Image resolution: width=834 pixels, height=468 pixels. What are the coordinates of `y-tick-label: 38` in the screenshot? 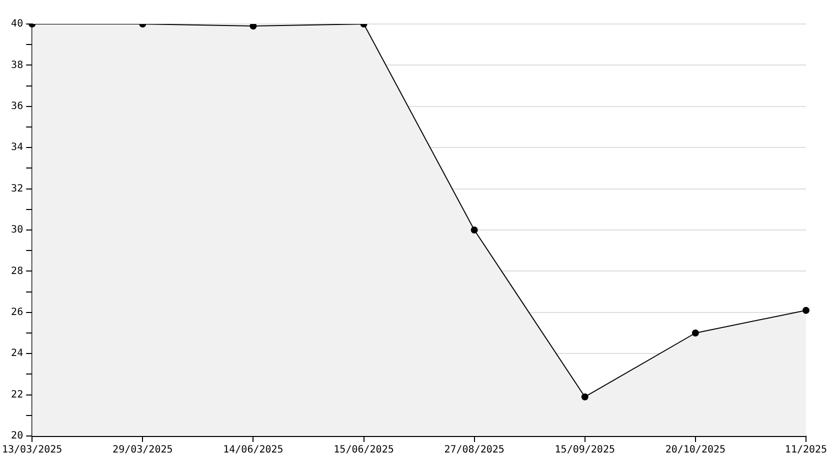 It's located at (17, 65).